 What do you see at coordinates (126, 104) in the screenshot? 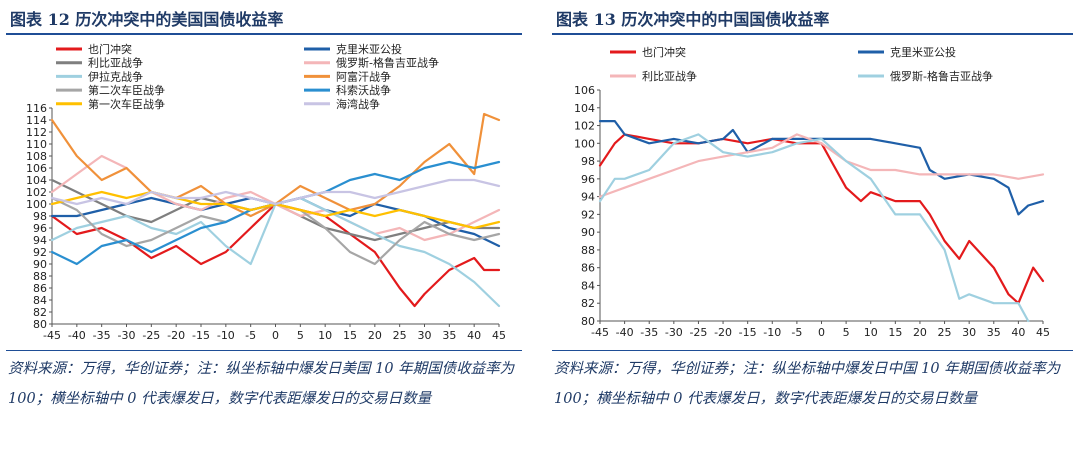
I see `legend-label: 第一次车臣战争` at bounding box center [126, 104].